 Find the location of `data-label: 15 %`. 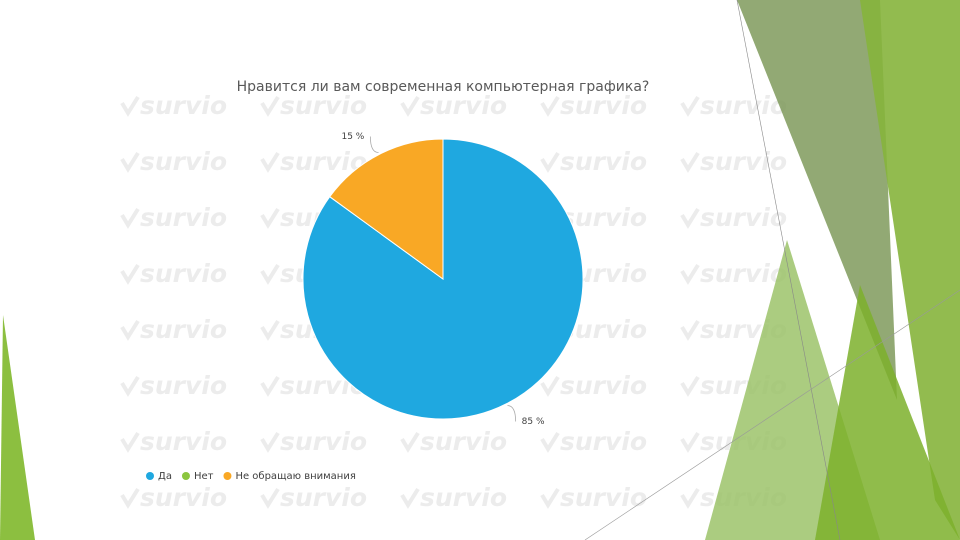

data-label: 15 % is located at coordinates (352, 137).